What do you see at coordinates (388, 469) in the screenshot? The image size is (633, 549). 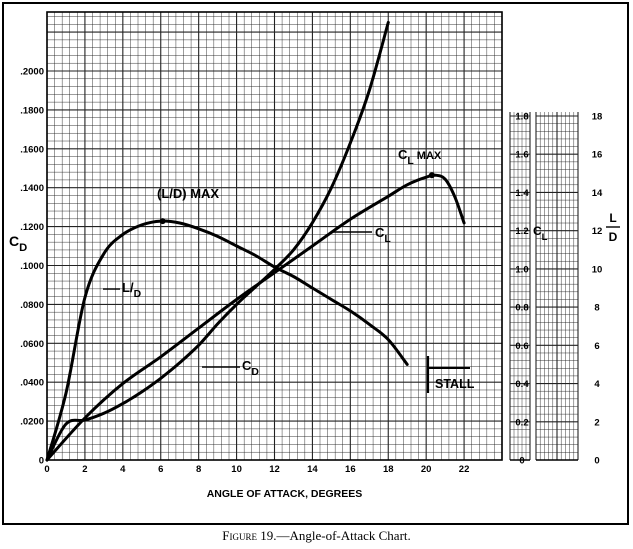 I see `x-tick-label: 18` at bounding box center [388, 469].